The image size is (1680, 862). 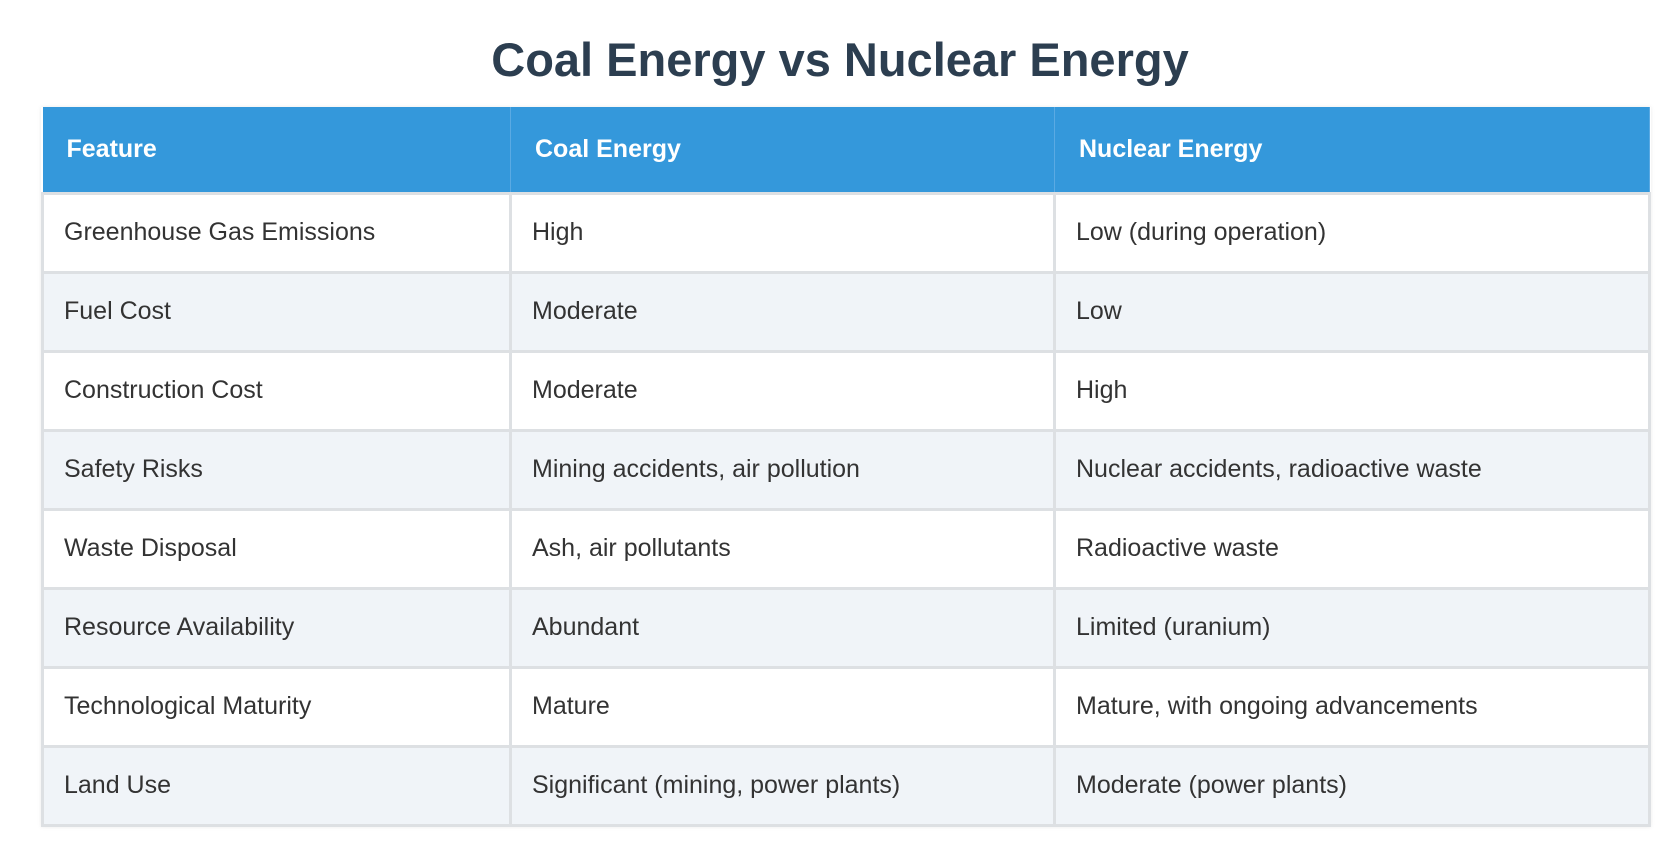 I want to click on table-cell: Abundant, so click(x=782, y=627).